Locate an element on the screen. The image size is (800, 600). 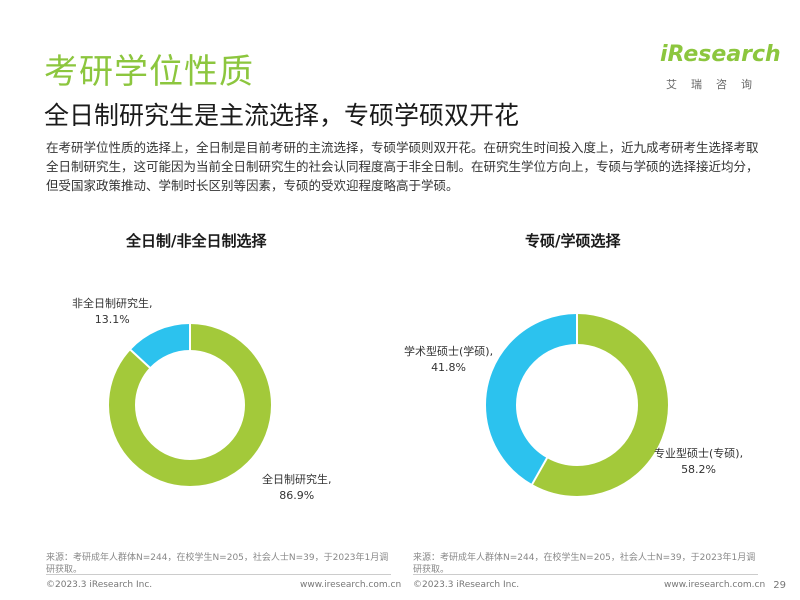
footer-url-left: www.iresearch.com.cn is located at coordinates (351, 585).